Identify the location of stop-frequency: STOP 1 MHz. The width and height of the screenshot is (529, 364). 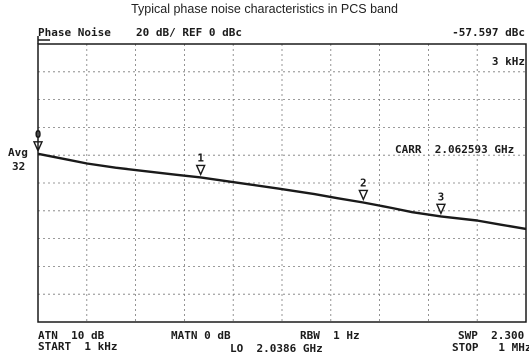
(490, 347).